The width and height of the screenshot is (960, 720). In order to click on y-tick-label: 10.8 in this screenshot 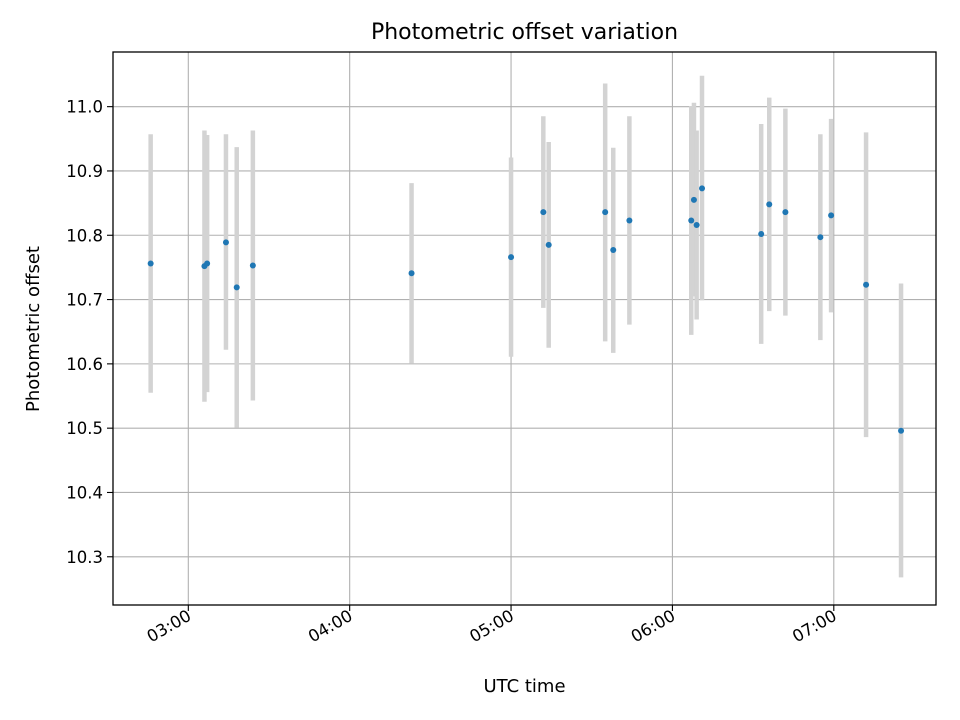, I will do `click(84, 235)`.